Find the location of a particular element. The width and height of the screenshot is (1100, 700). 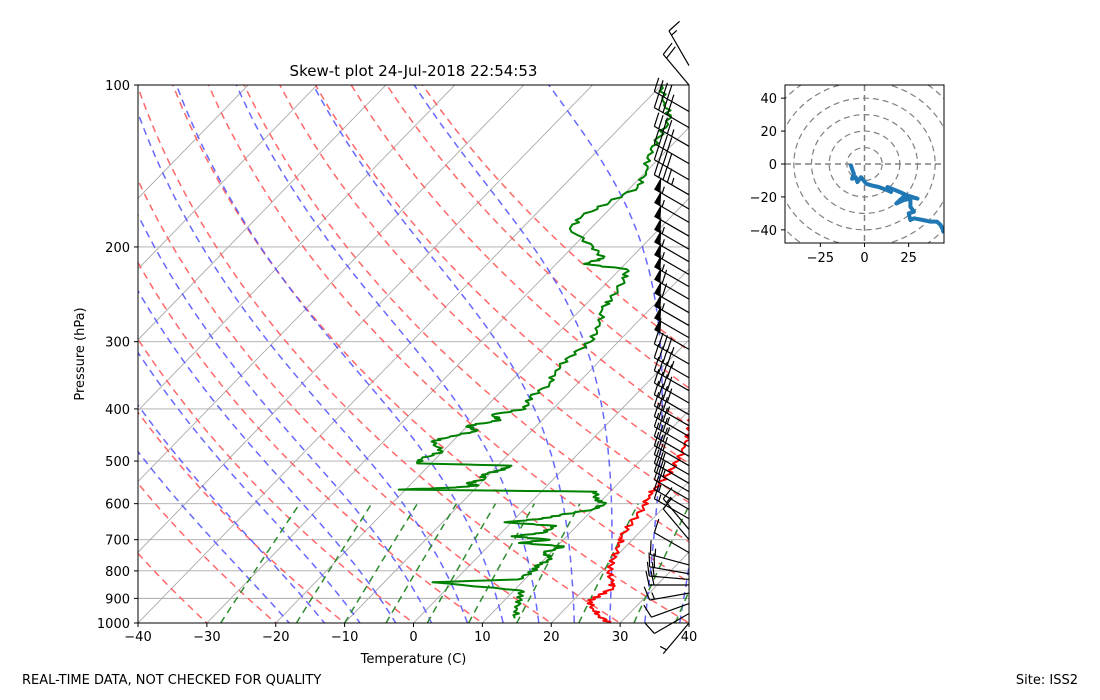

x-tick-label: −20 is located at coordinates (275, 637).